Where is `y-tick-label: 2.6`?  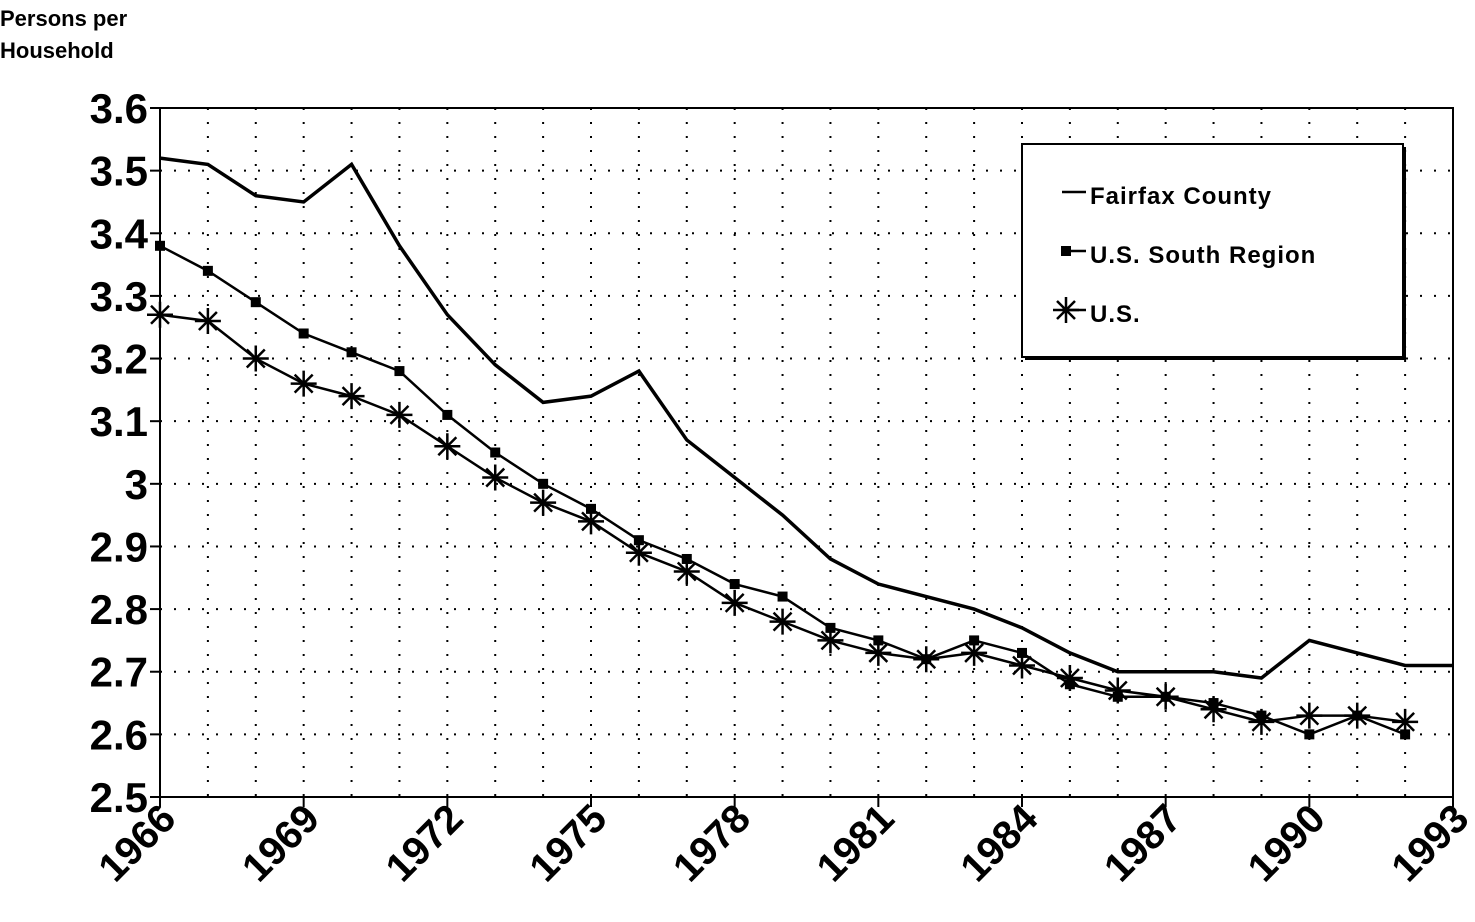
y-tick-label: 2.6 is located at coordinates (119, 734).